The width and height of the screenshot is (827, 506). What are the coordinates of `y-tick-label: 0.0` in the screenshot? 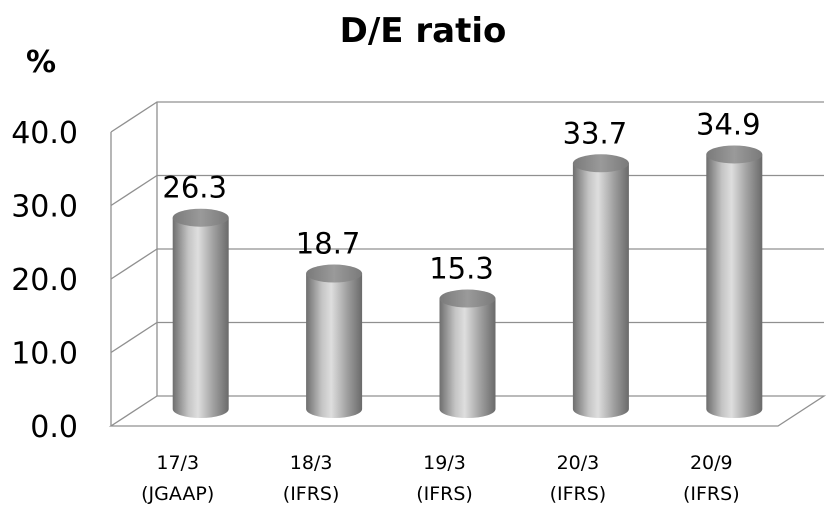 It's located at (54, 427).